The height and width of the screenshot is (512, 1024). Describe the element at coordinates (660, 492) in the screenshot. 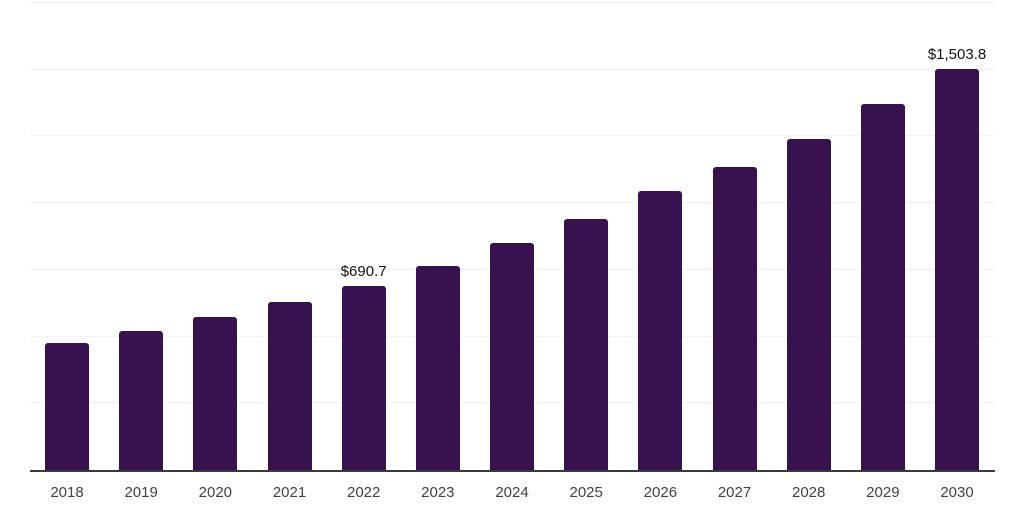

I see `x-tick-label-2026: 2026` at that location.